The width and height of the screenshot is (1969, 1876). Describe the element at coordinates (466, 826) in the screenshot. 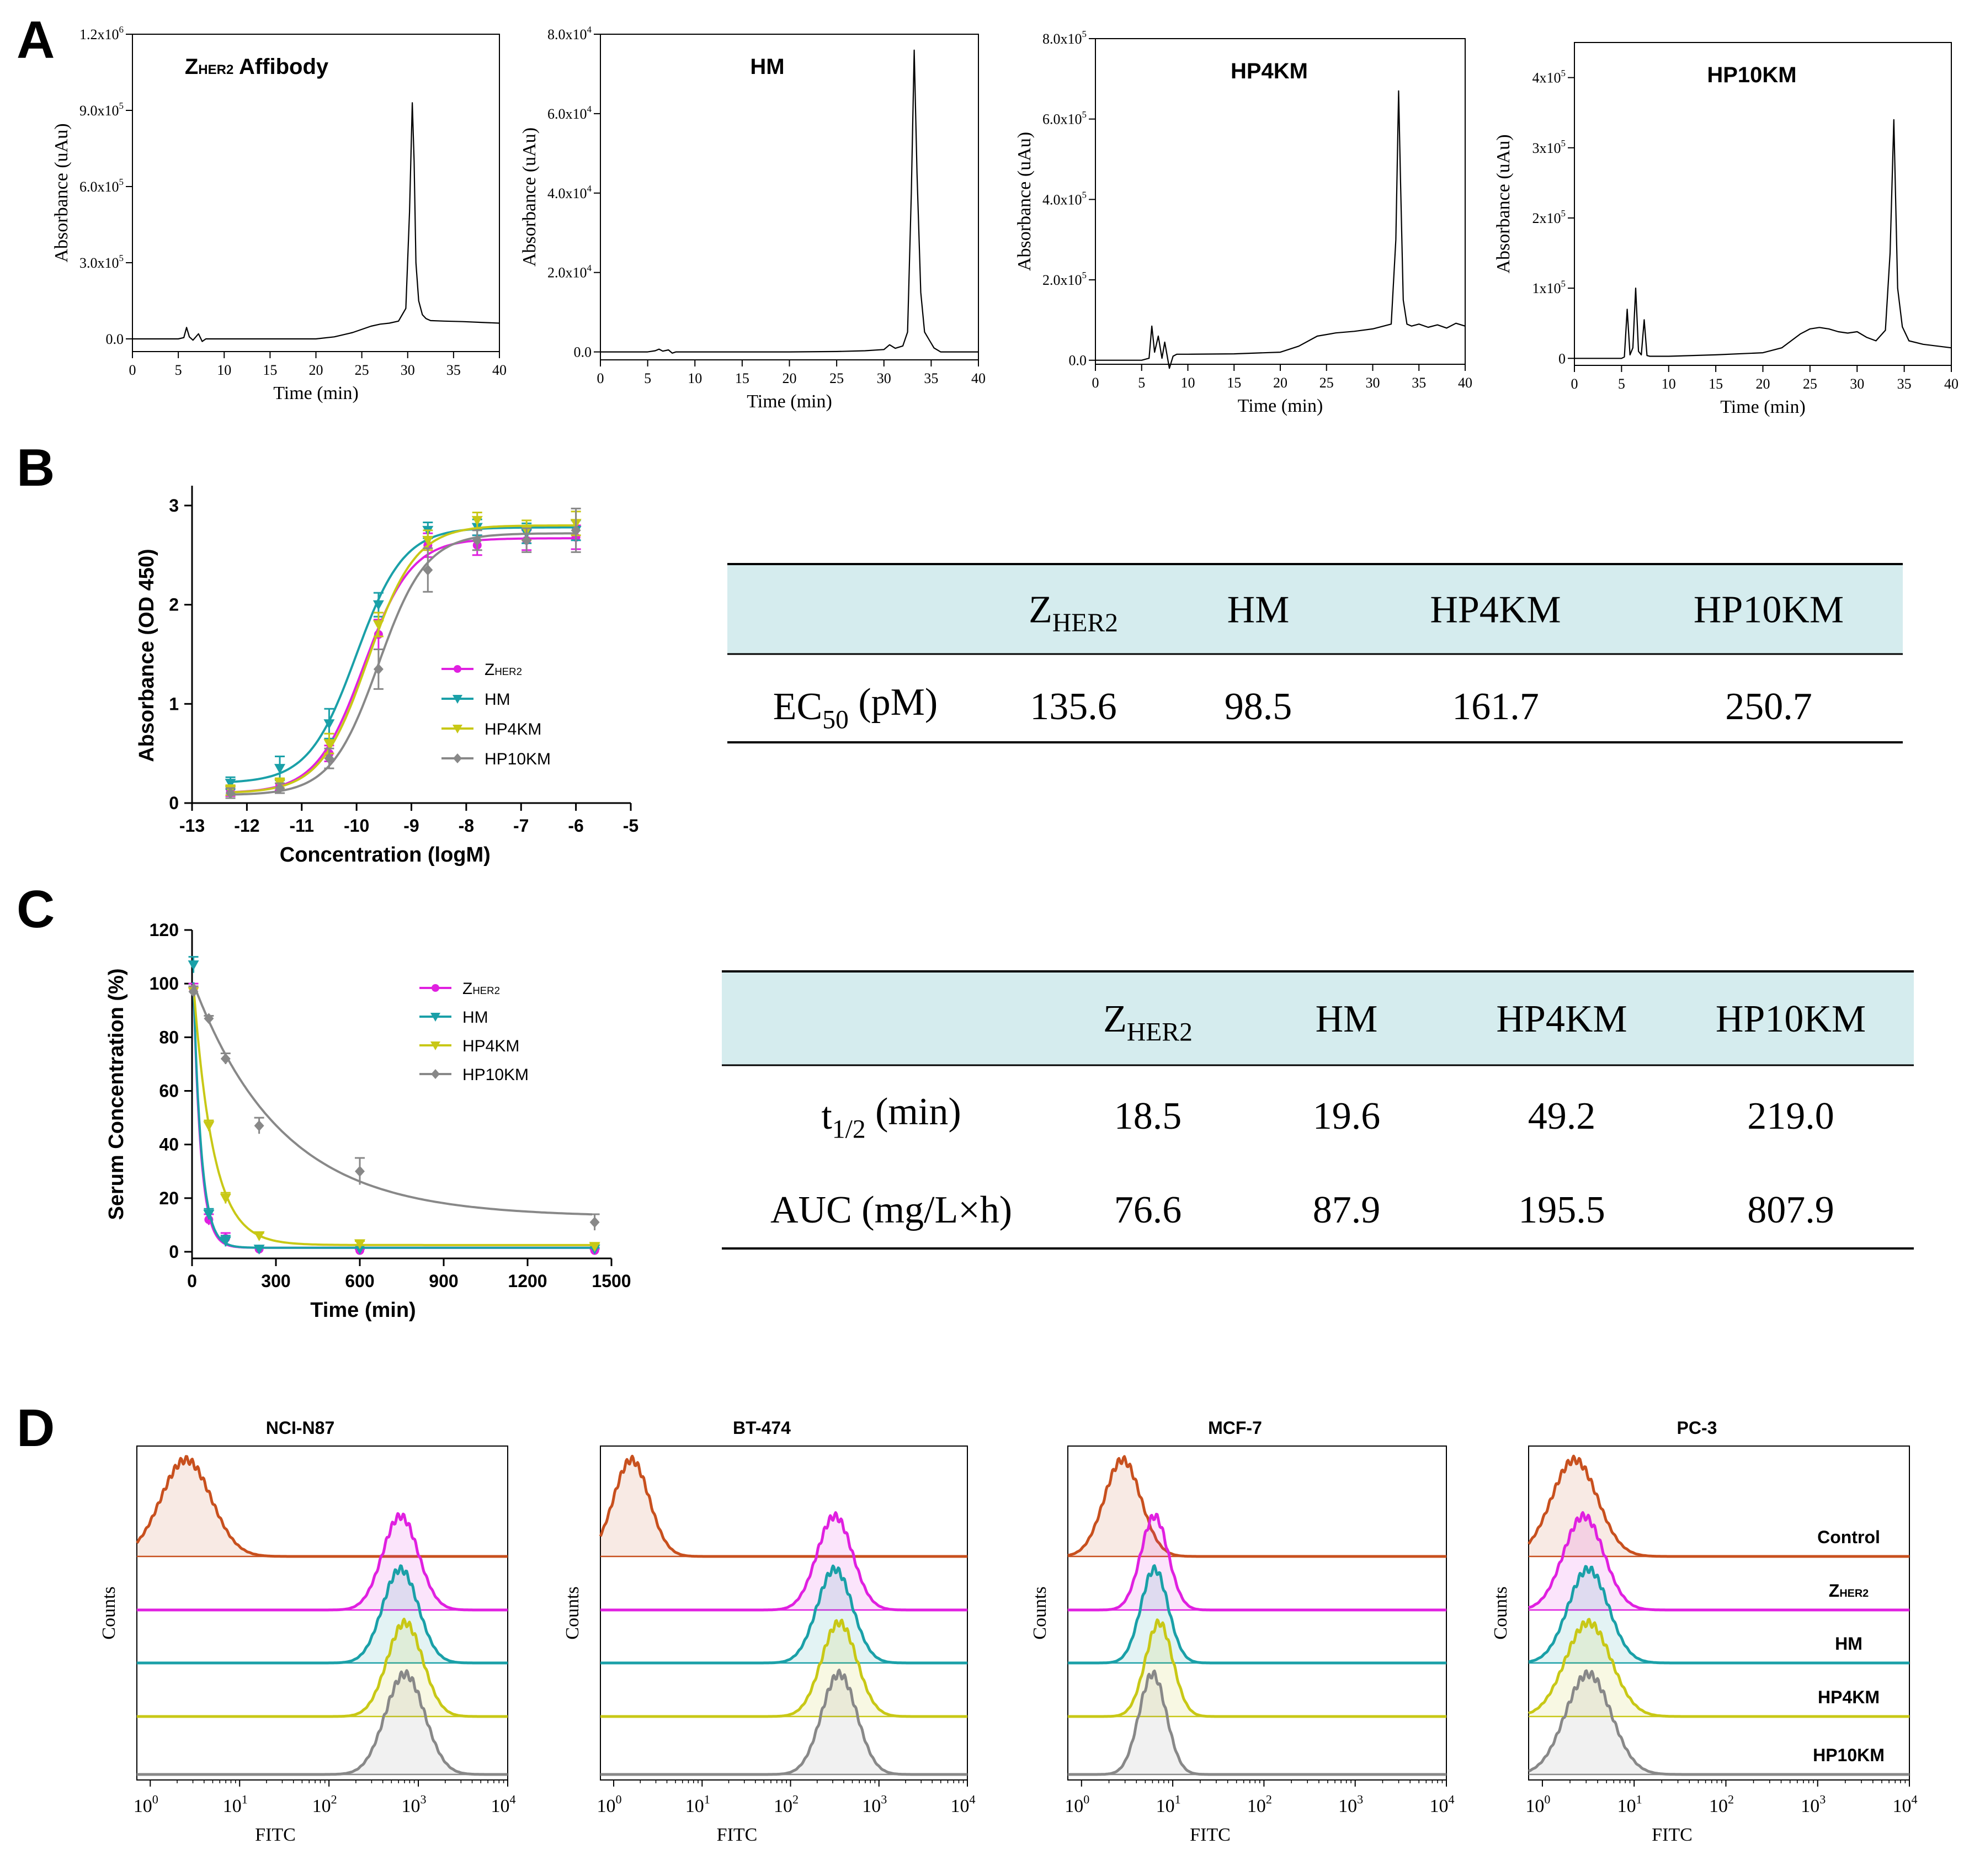

I see `x-tick-label: -8` at that location.